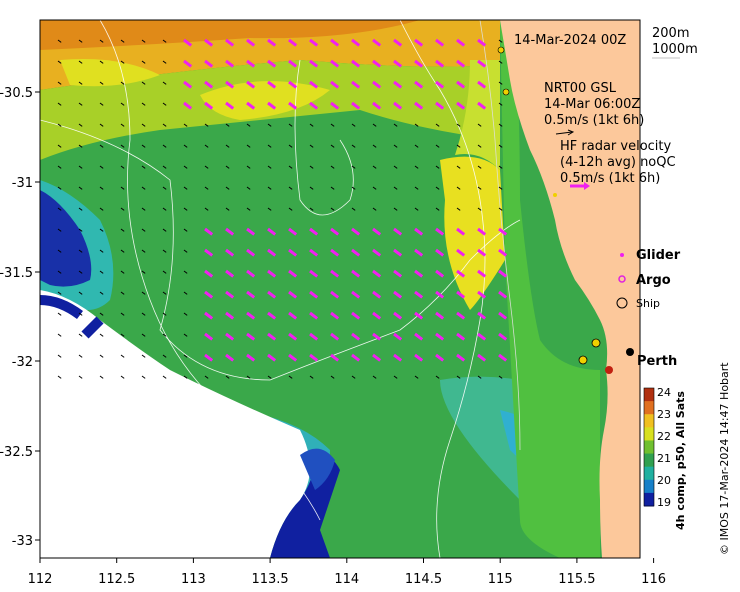  What do you see at coordinates (576, 579) in the screenshot?
I see `x-tick-label: 115.5` at bounding box center [576, 579].